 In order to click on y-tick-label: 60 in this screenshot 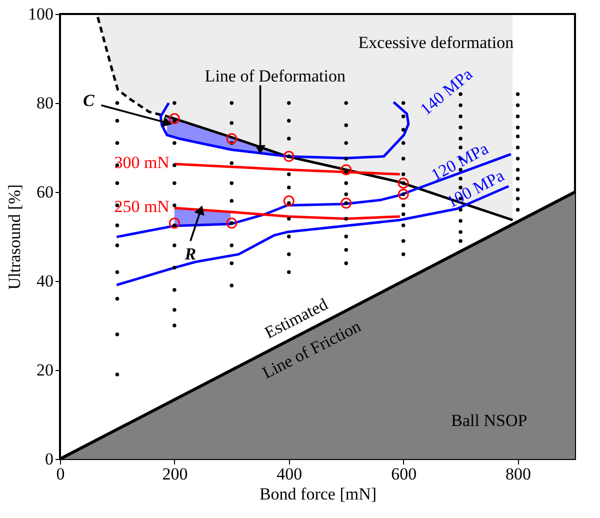, I will do `click(45, 192)`.